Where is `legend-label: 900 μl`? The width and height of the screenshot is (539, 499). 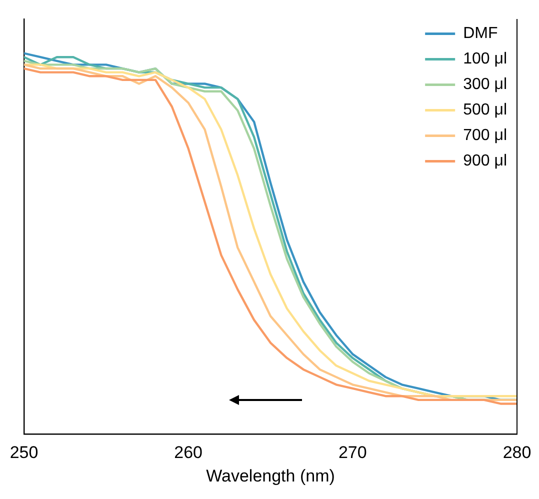
legend-label: 900 μl is located at coordinates (485, 161).